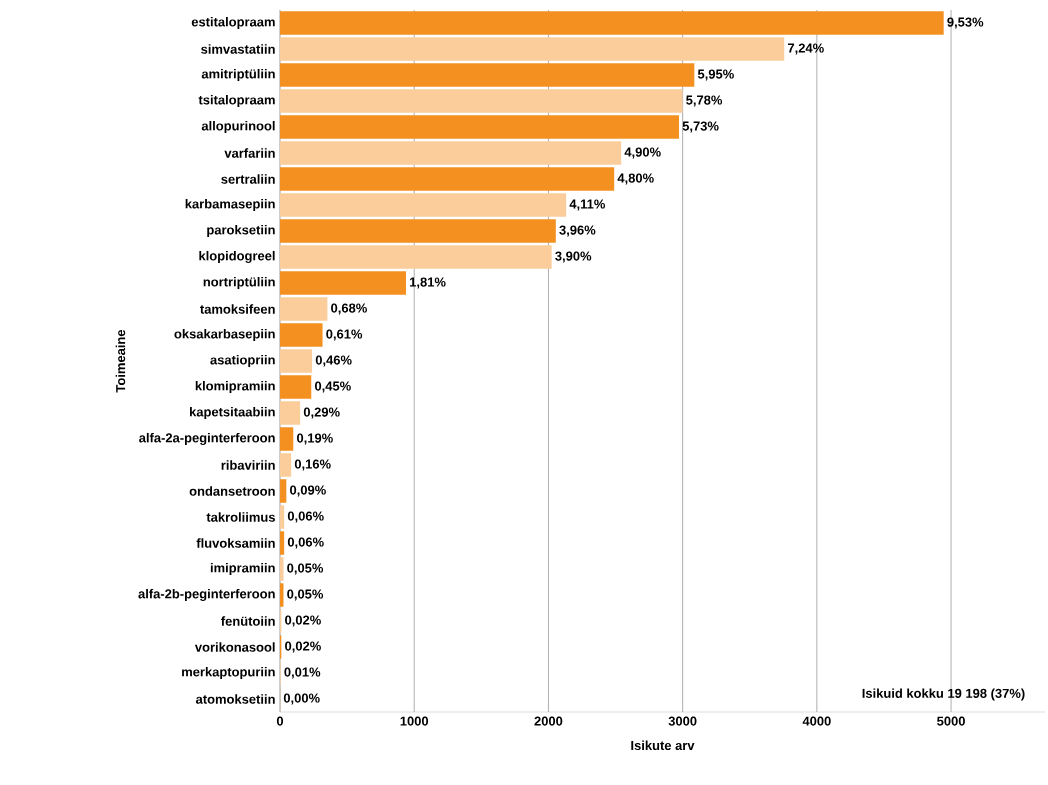 This screenshot has width=1048, height=785. What do you see at coordinates (682, 721) in the screenshot?
I see `x-tick-label: 3000` at bounding box center [682, 721].